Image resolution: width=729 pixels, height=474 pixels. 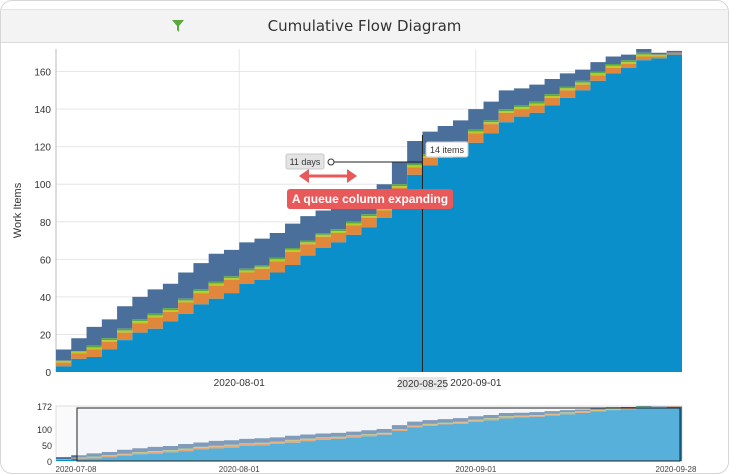 What do you see at coordinates (42, 73) in the screenshot?
I see `y-tick-label: 160` at bounding box center [42, 73].